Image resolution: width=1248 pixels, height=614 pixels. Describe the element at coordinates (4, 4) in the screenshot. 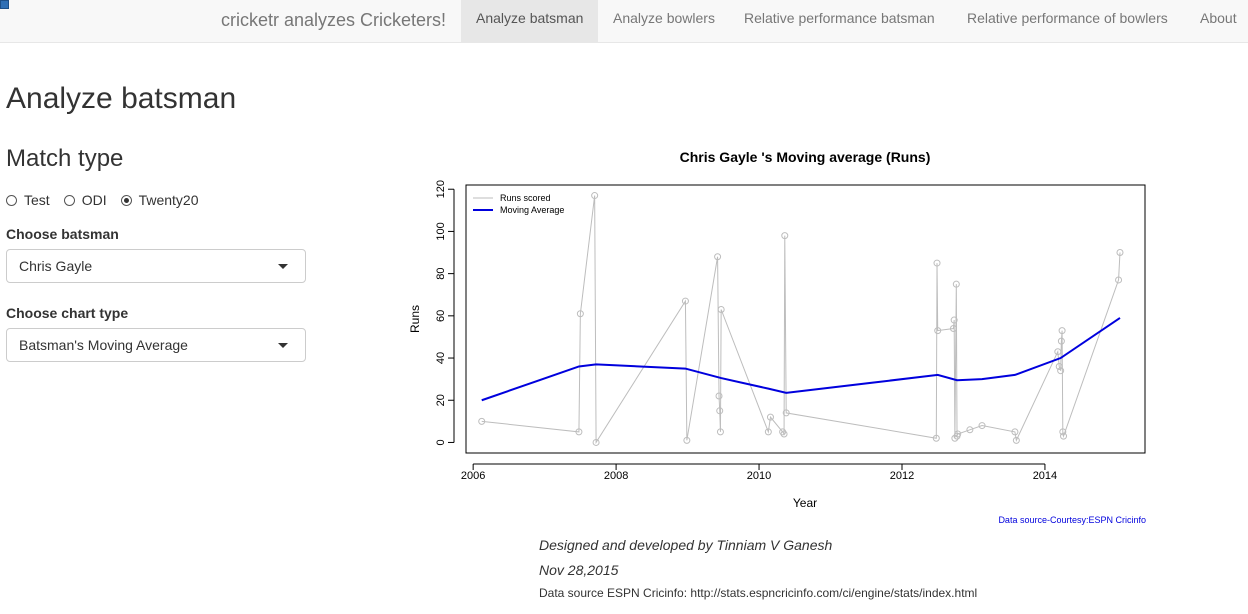

I see `broken-image-icon` at that location.